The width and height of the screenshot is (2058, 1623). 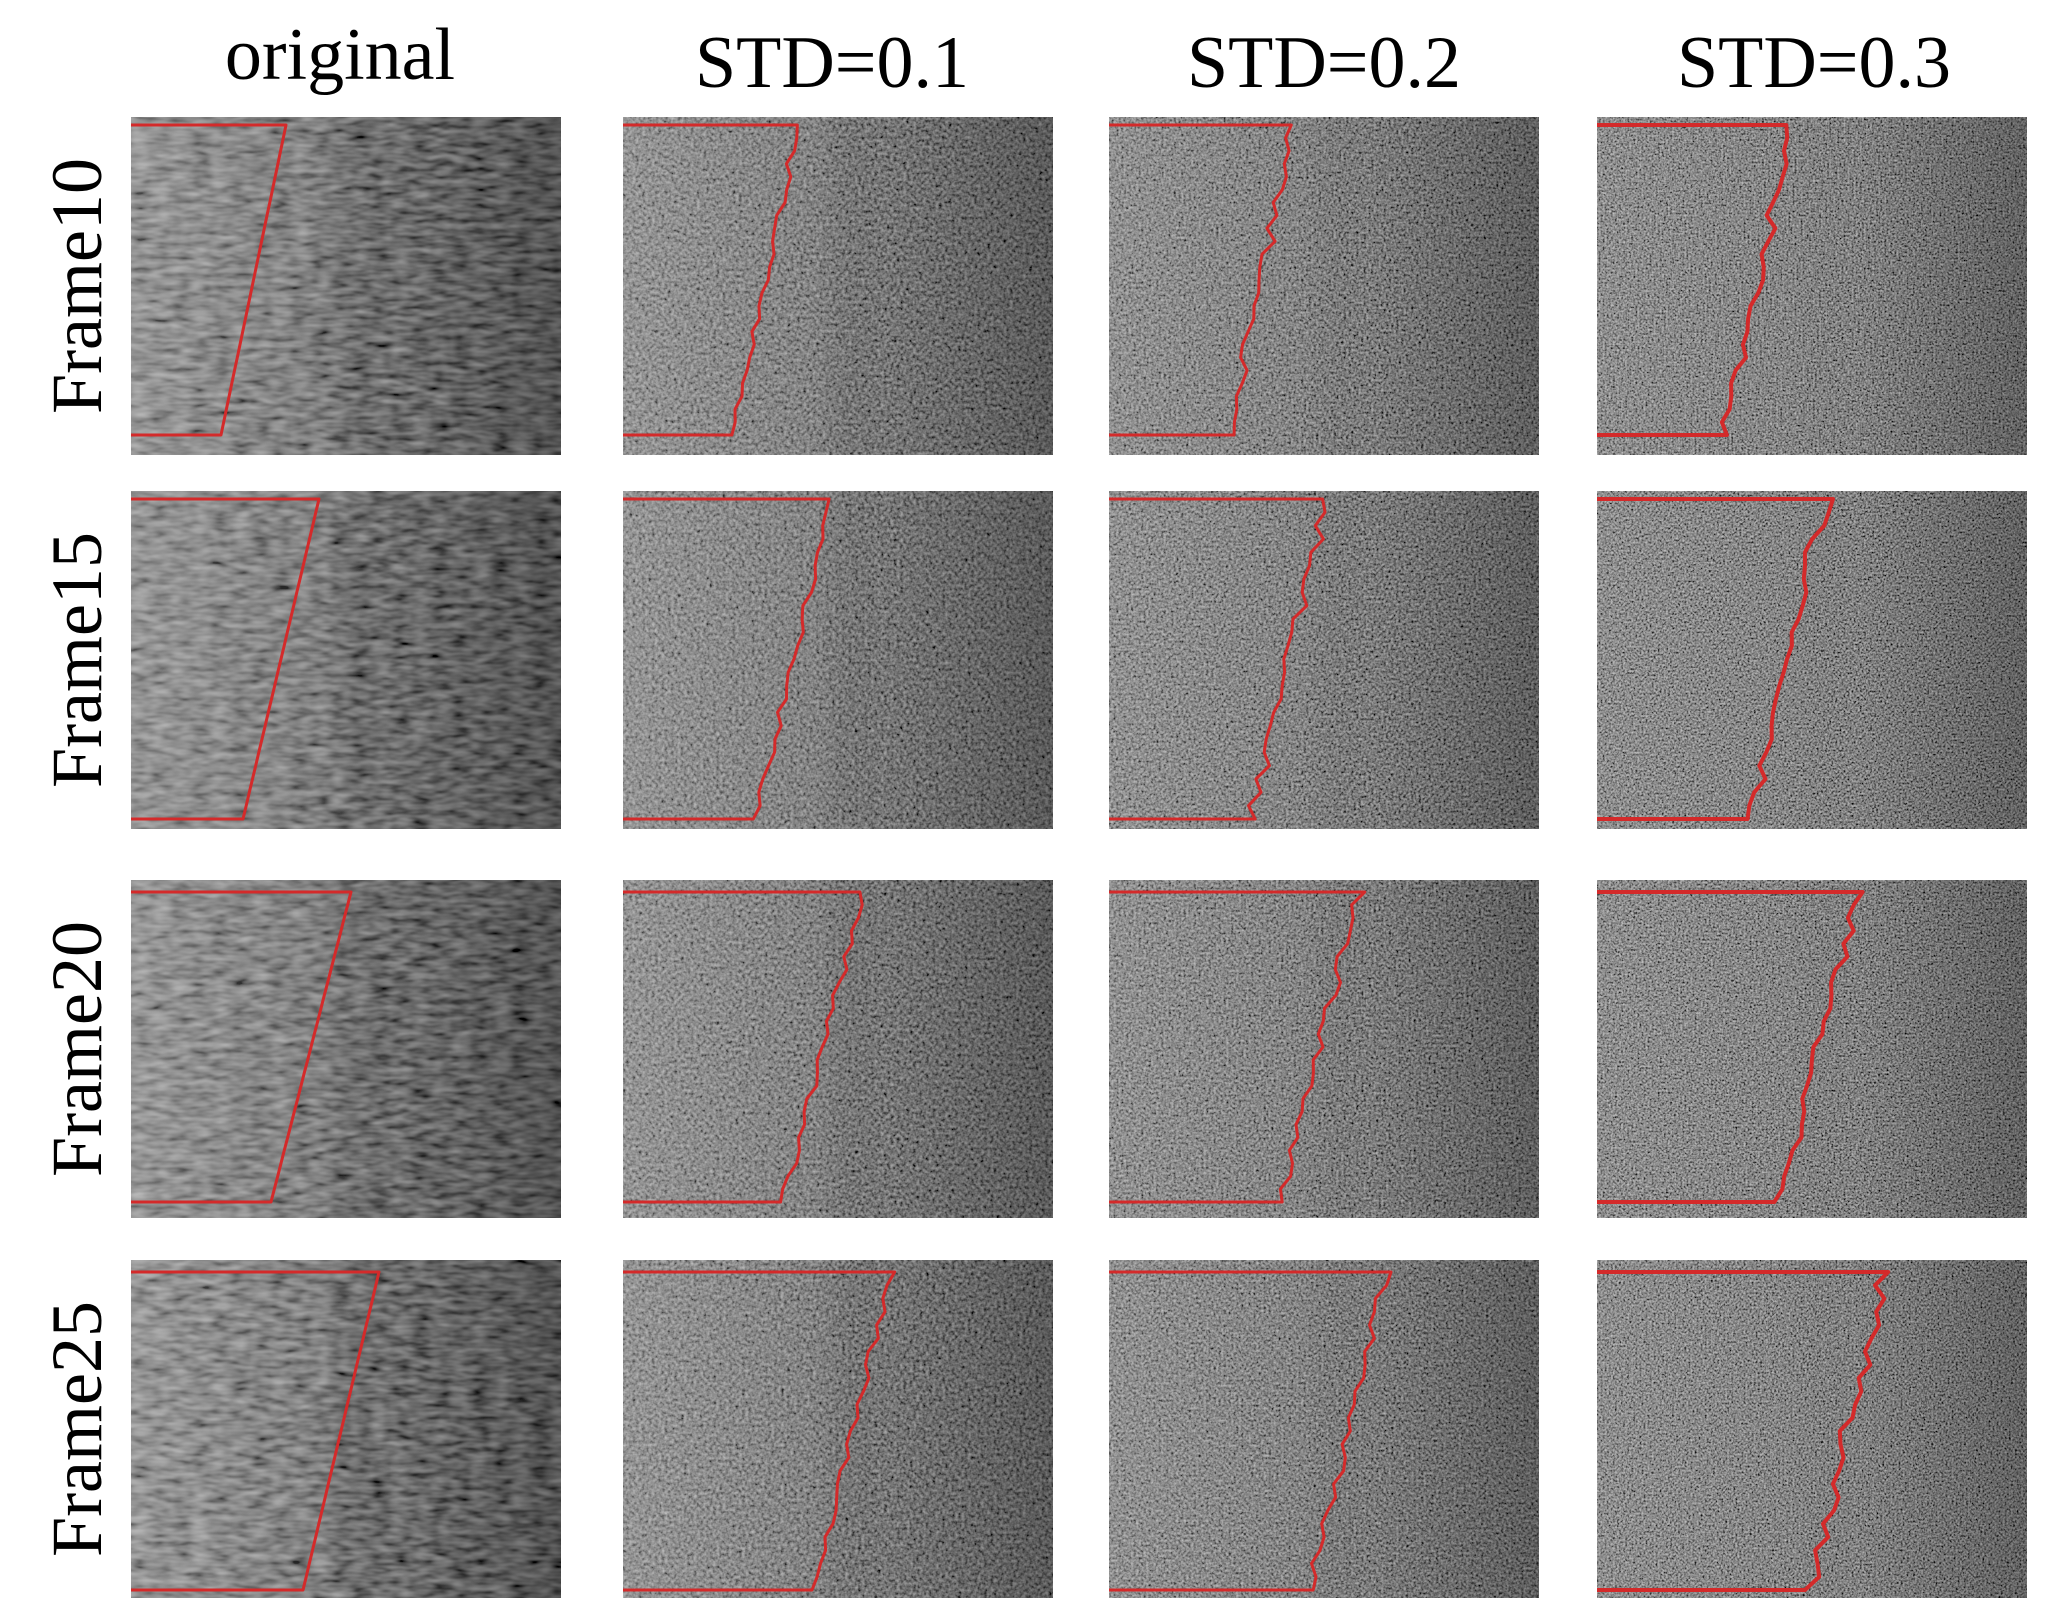 What do you see at coordinates (1814, 63) in the screenshot?
I see `column-header-std-0-3: STD=0.3` at bounding box center [1814, 63].